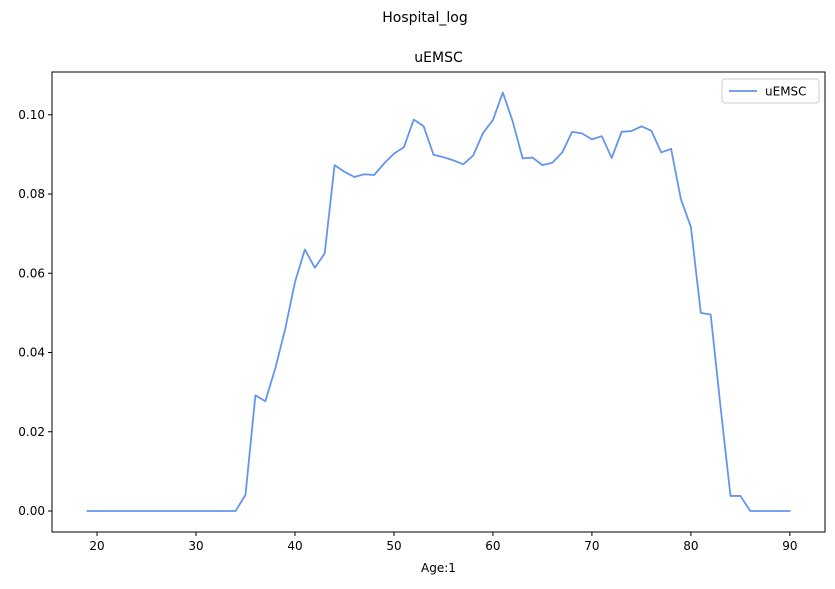 This screenshot has height=589, width=835. What do you see at coordinates (31, 194) in the screenshot?
I see `y-tick-label: 0.08` at bounding box center [31, 194].